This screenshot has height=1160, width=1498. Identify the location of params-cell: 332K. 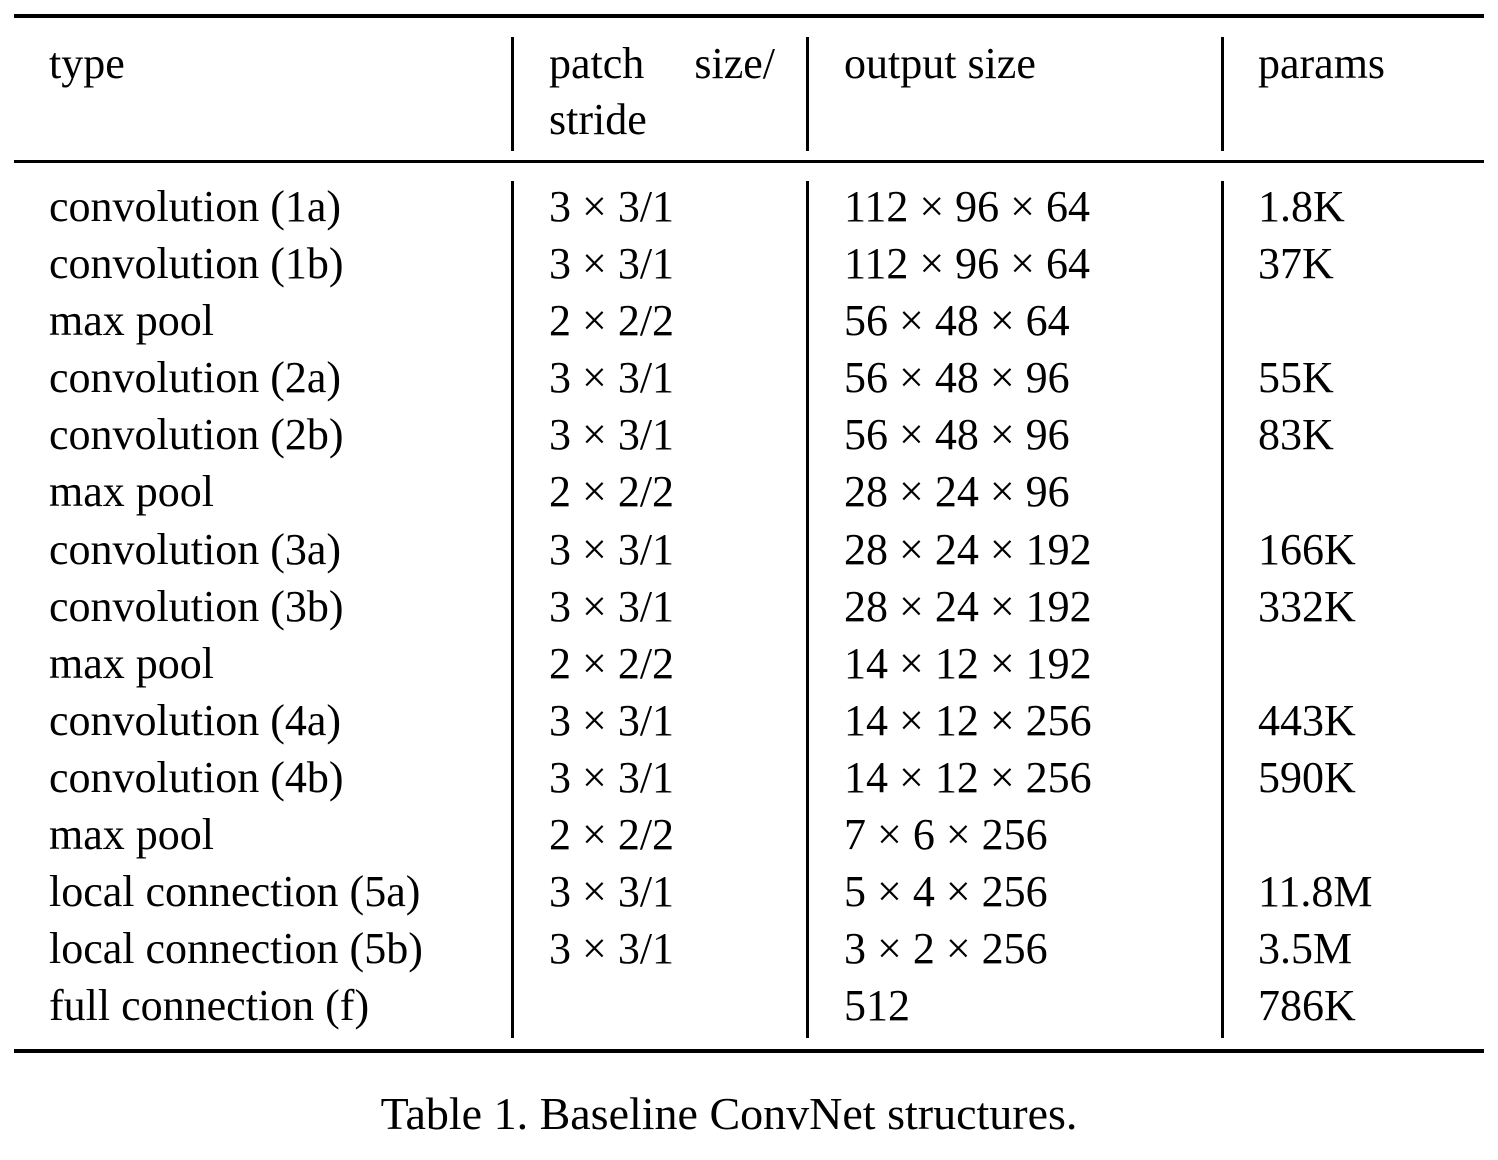
(1307, 606).